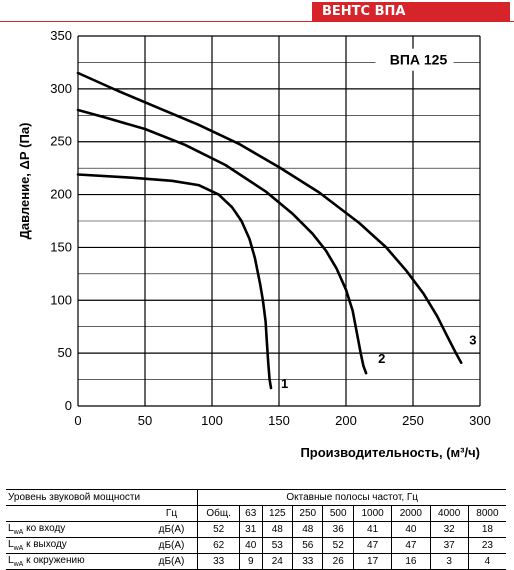 The image size is (514, 570). I want to click on table-cell: 53, so click(277, 545).